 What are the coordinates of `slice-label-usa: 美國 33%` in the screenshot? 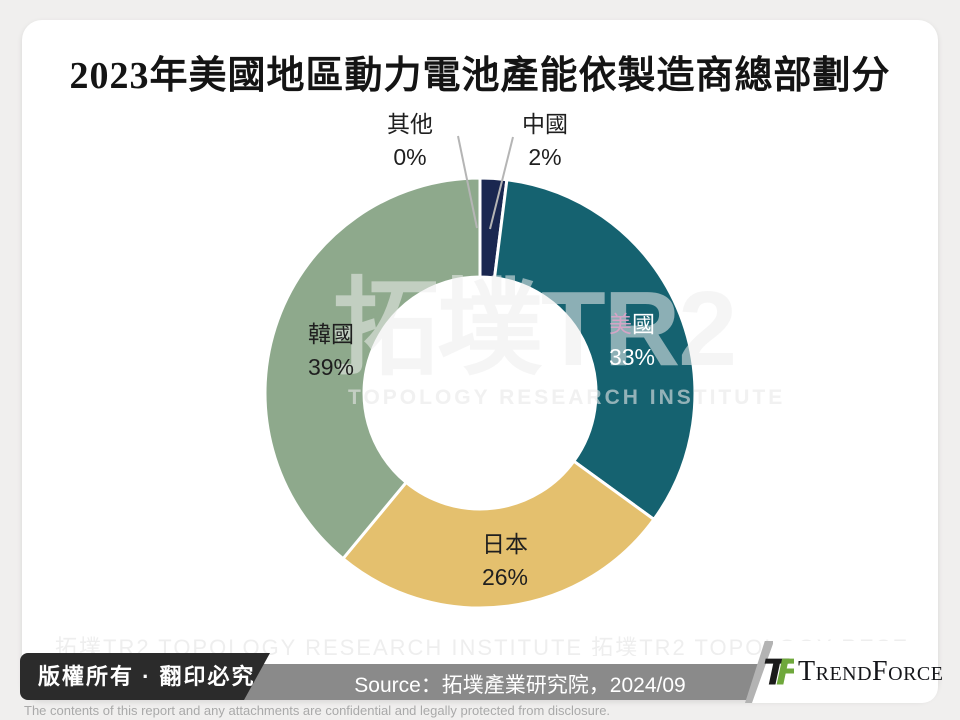 It's located at (632, 341).